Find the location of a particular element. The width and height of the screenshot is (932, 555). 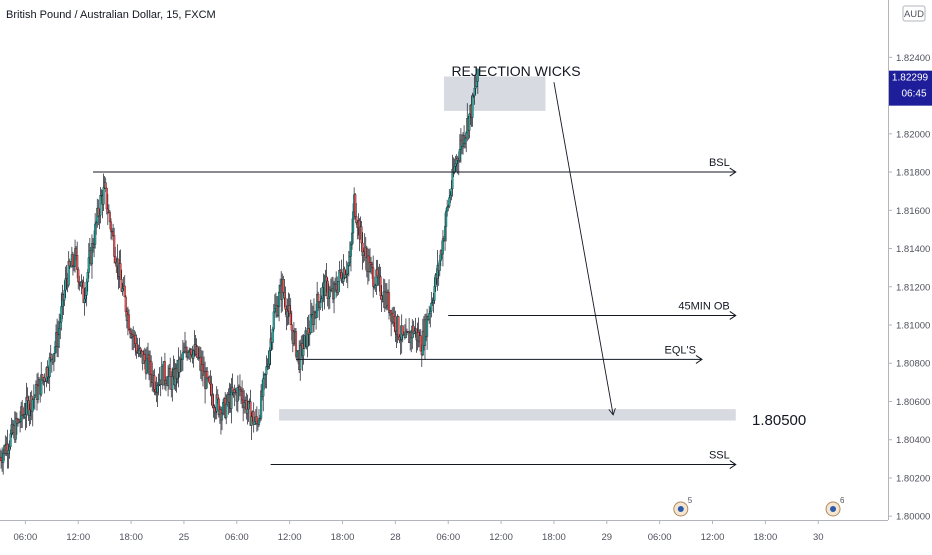

last-price-label: 1.82299 06:45 is located at coordinates (910, 88).